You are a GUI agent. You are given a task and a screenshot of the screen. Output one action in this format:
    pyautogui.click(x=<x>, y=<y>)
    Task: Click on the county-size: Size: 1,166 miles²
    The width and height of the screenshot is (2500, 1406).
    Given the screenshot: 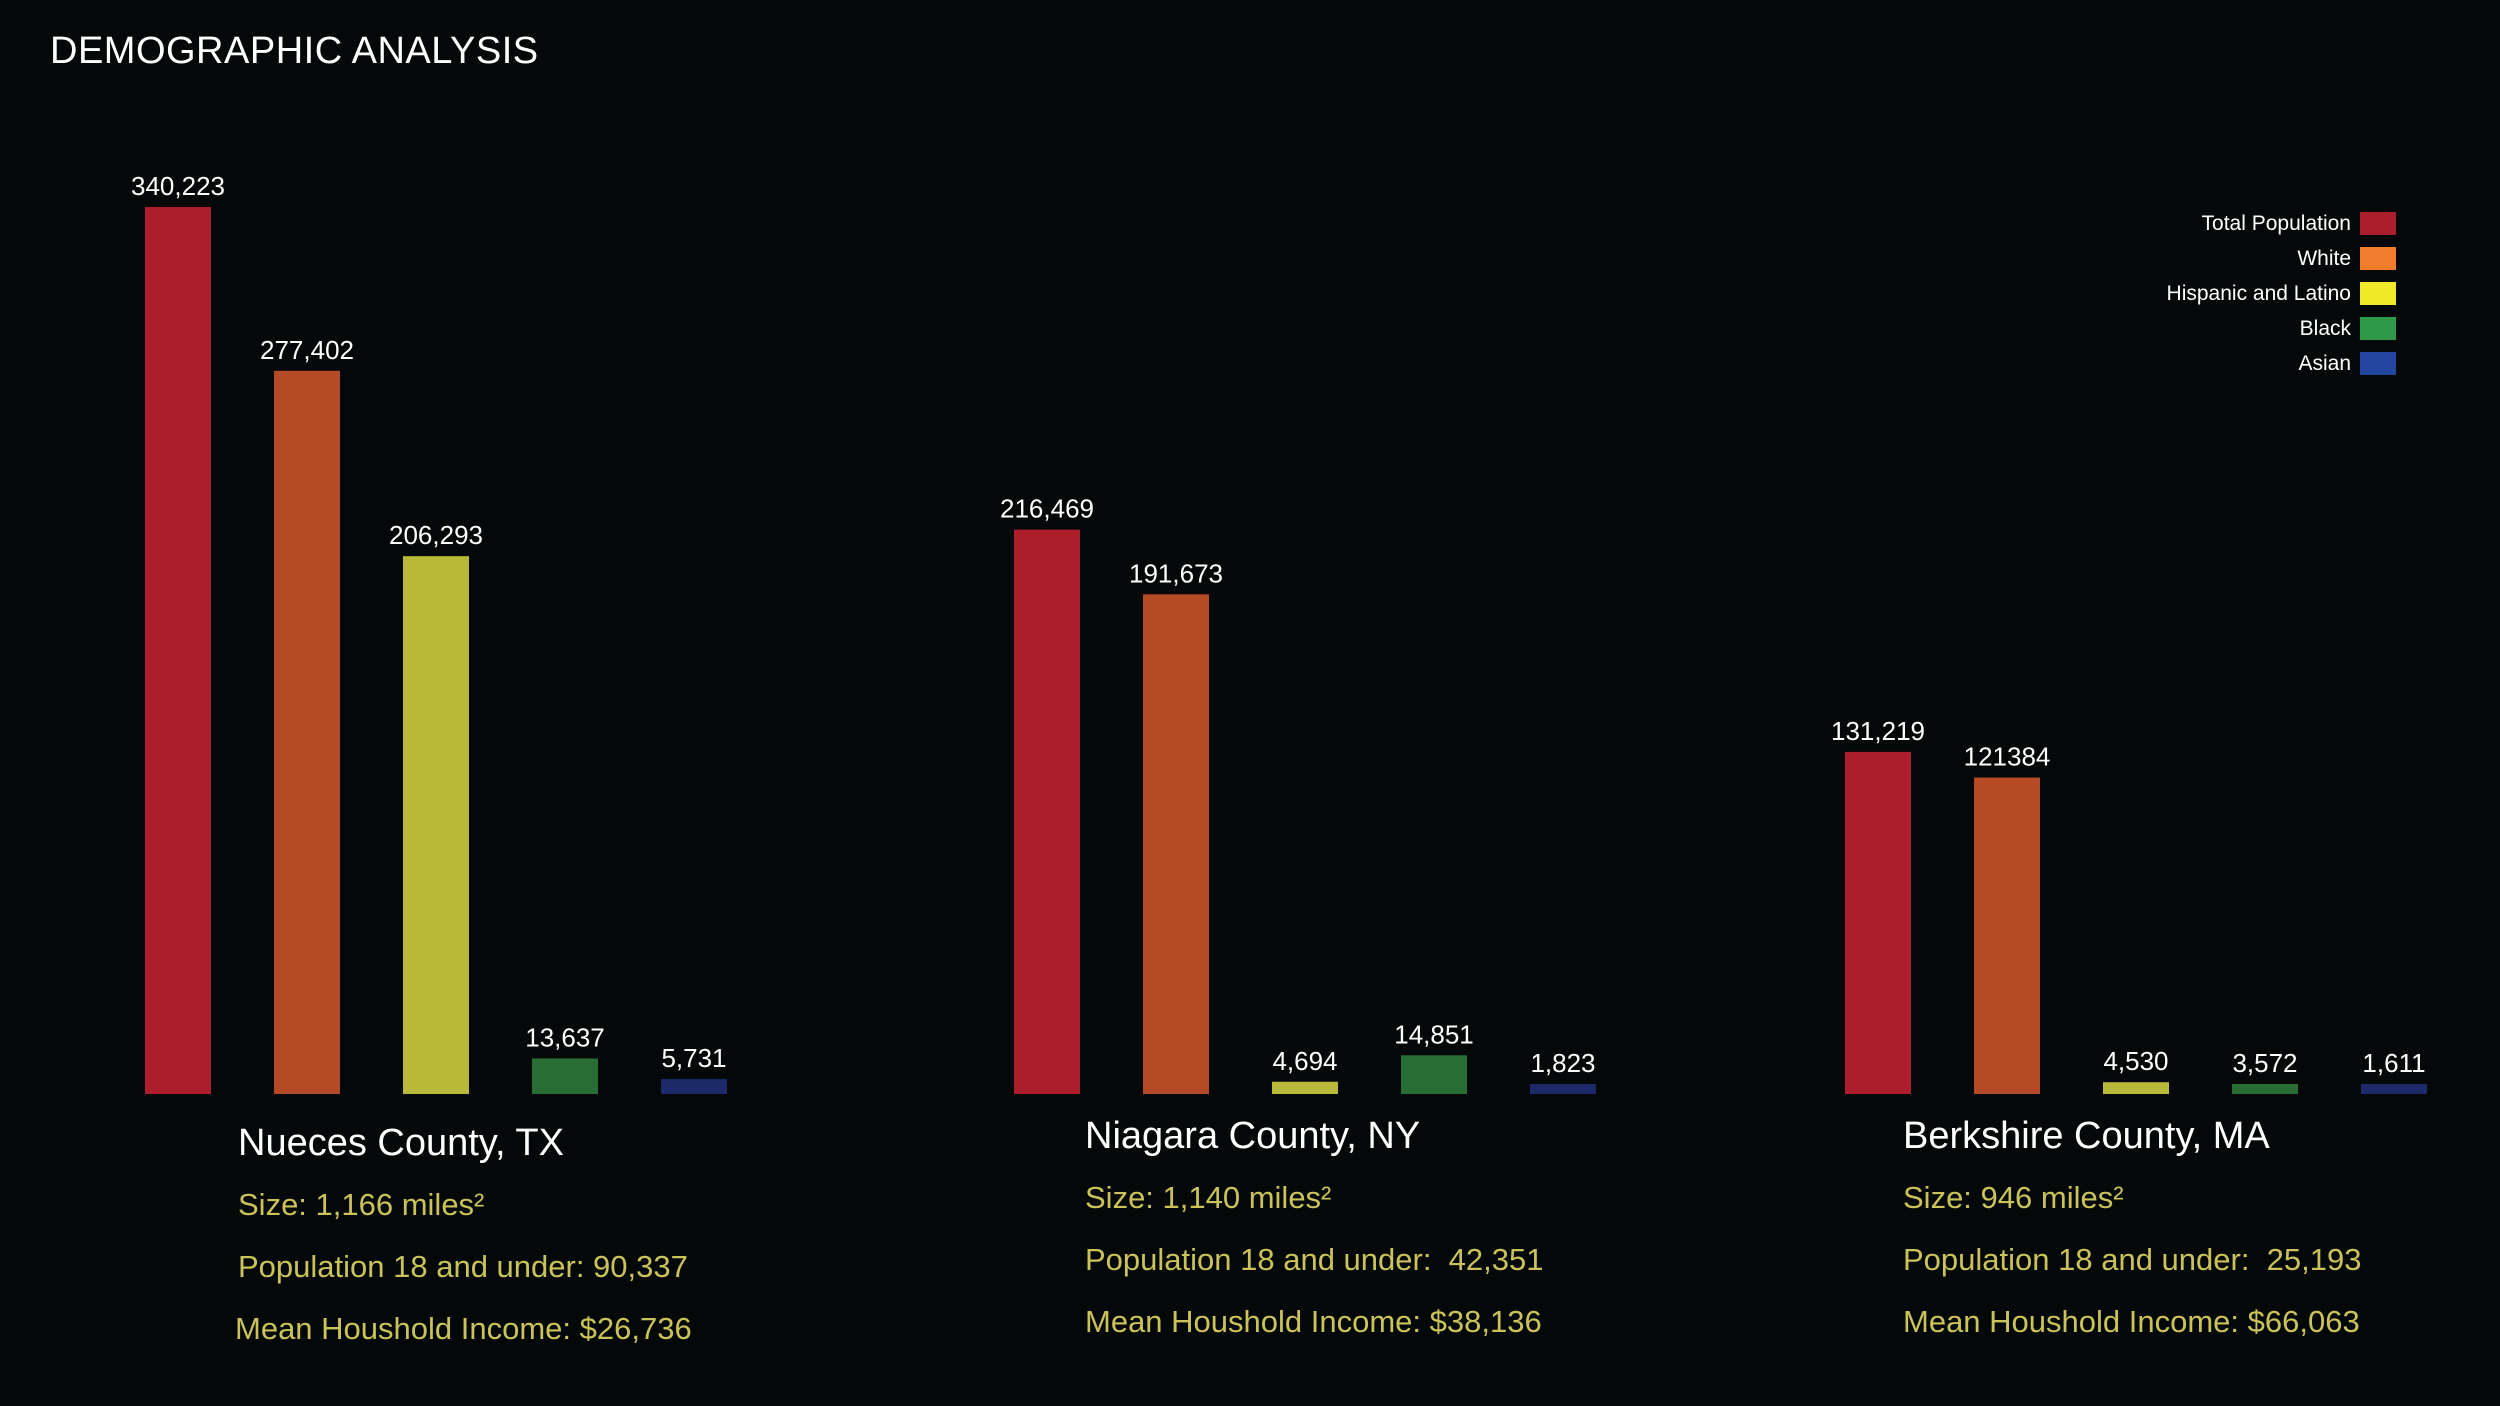 What is the action you would take?
    pyautogui.click(x=361, y=1204)
    